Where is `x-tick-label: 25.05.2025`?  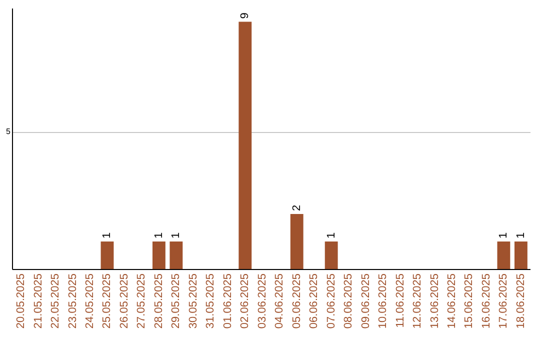 x-tick-label: 25.05.2025 is located at coordinates (107, 301).